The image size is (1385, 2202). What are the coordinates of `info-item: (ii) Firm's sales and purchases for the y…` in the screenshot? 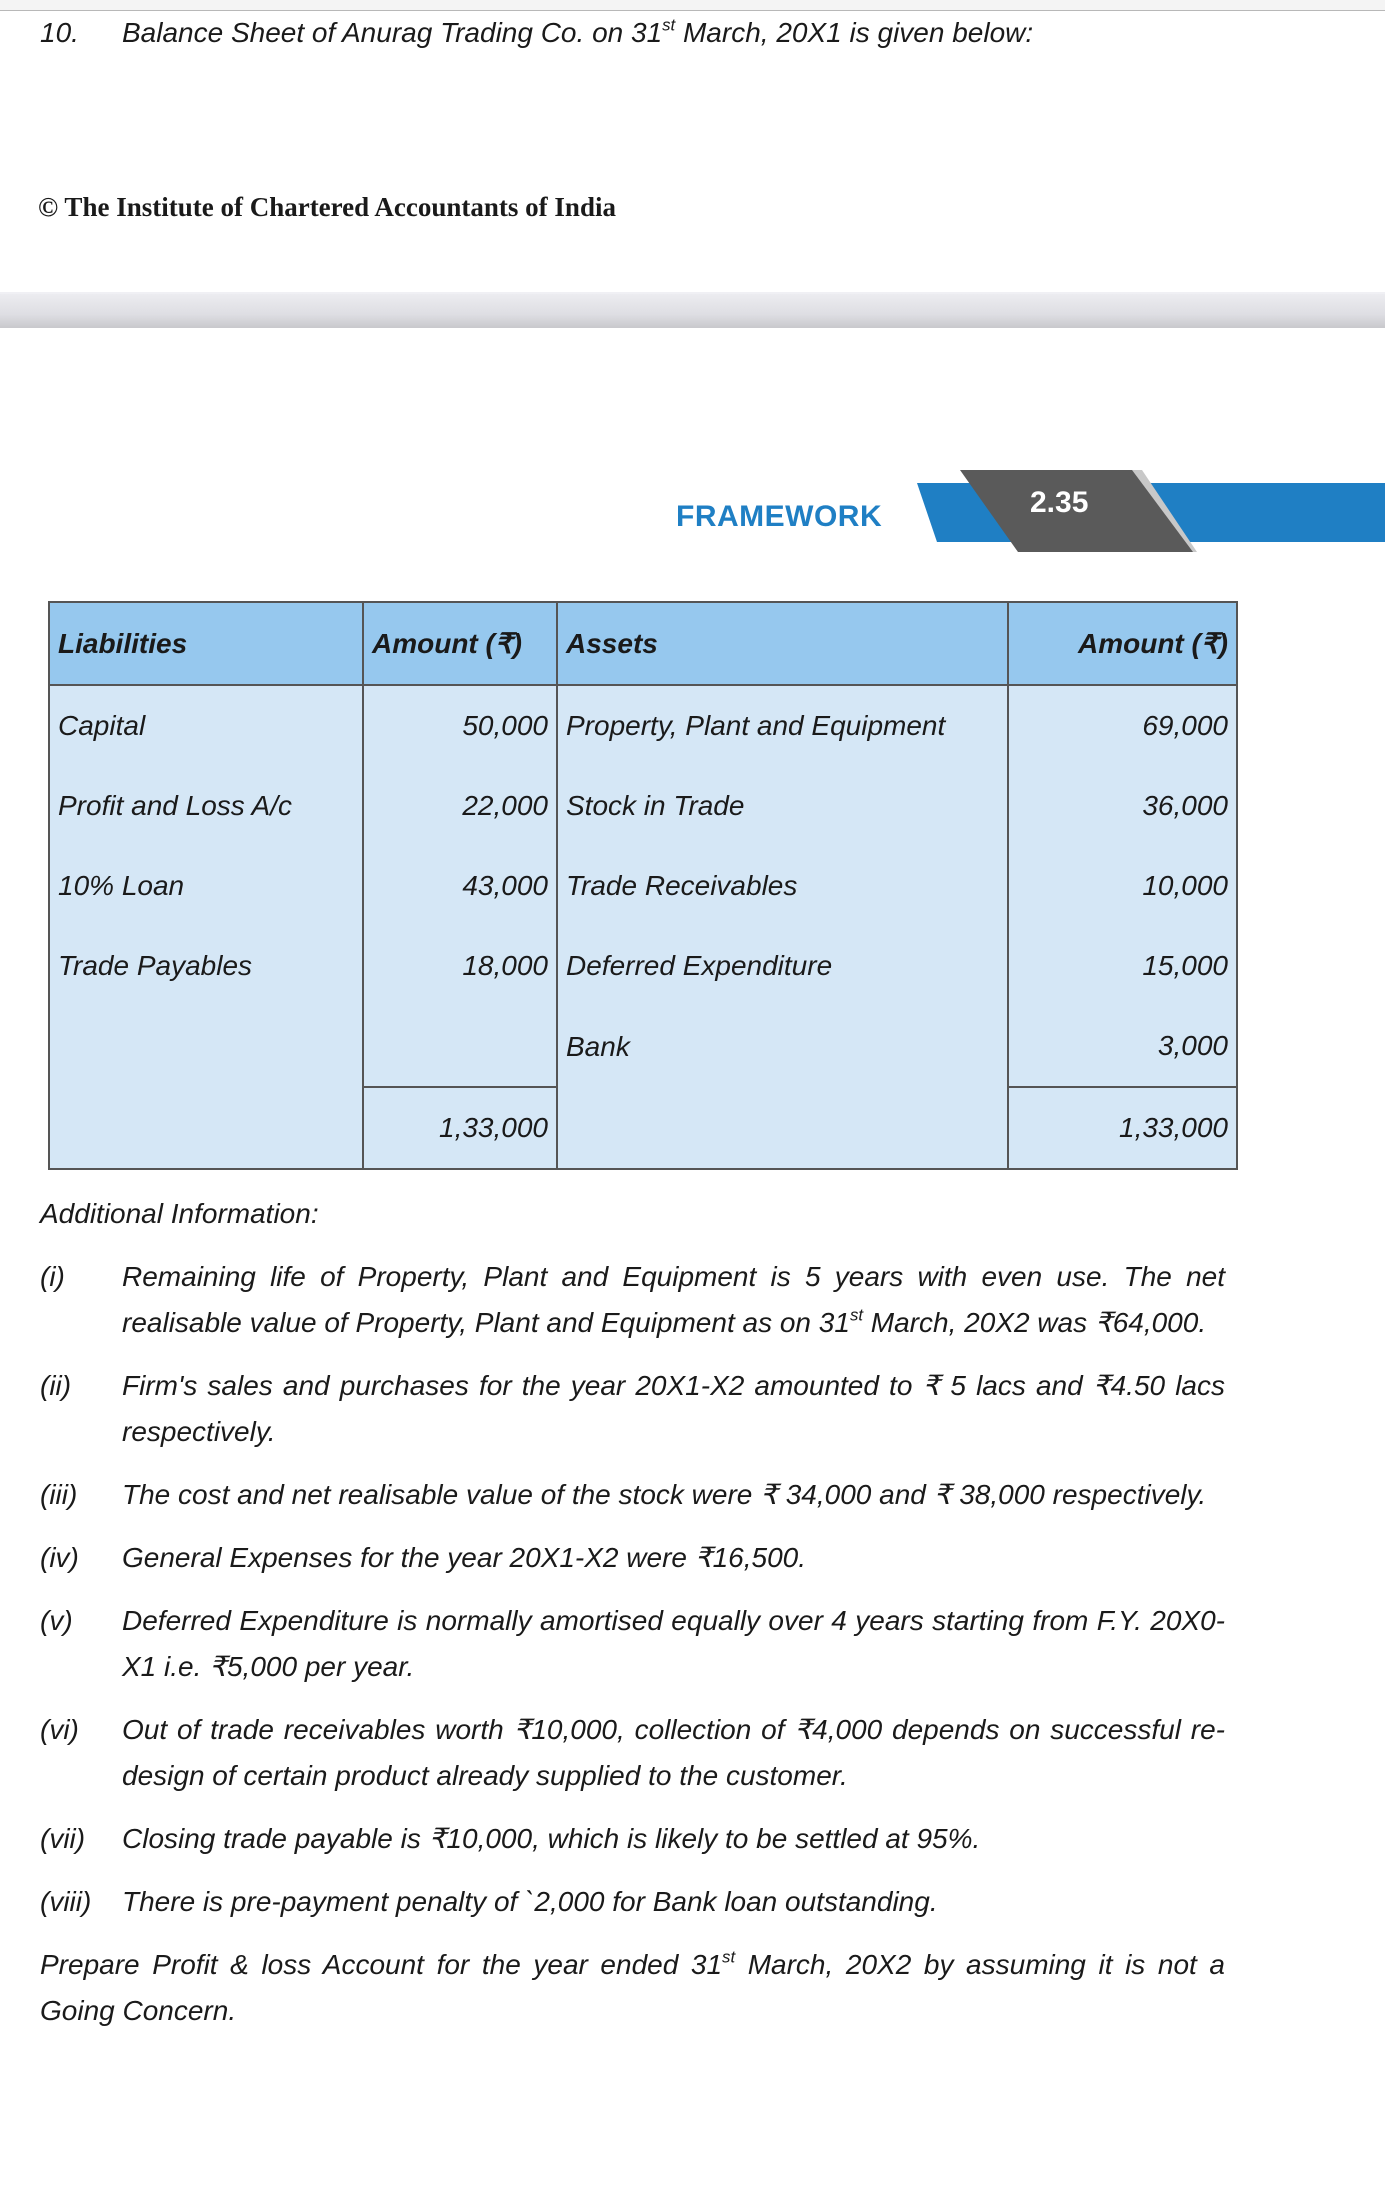 It's located at (632, 1408).